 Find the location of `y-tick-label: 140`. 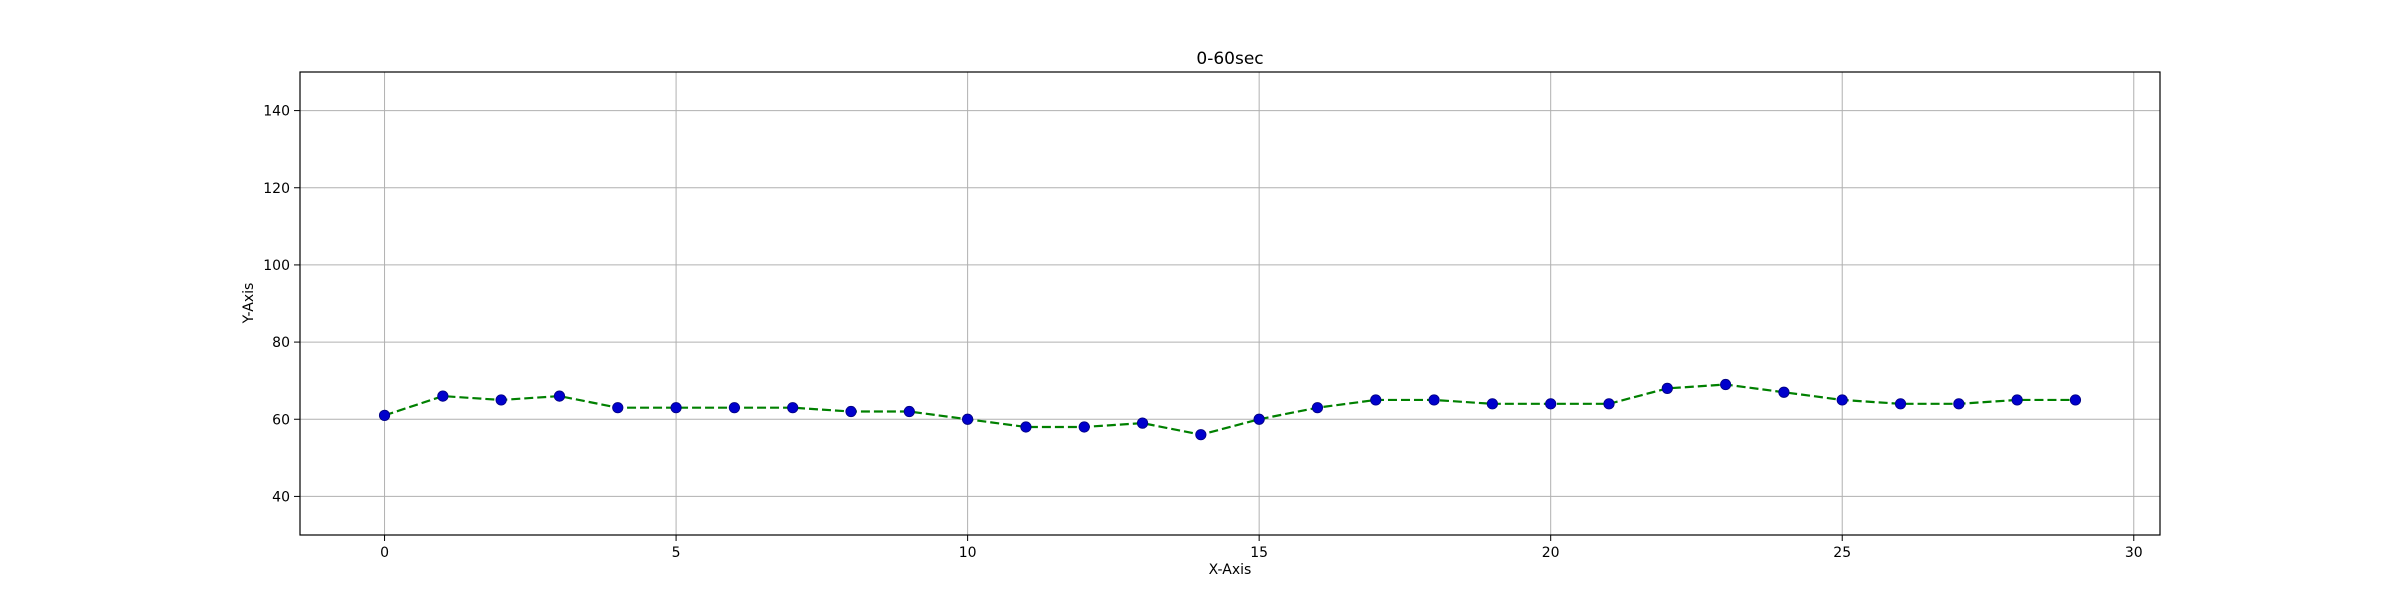

y-tick-label: 140 is located at coordinates (276, 112).